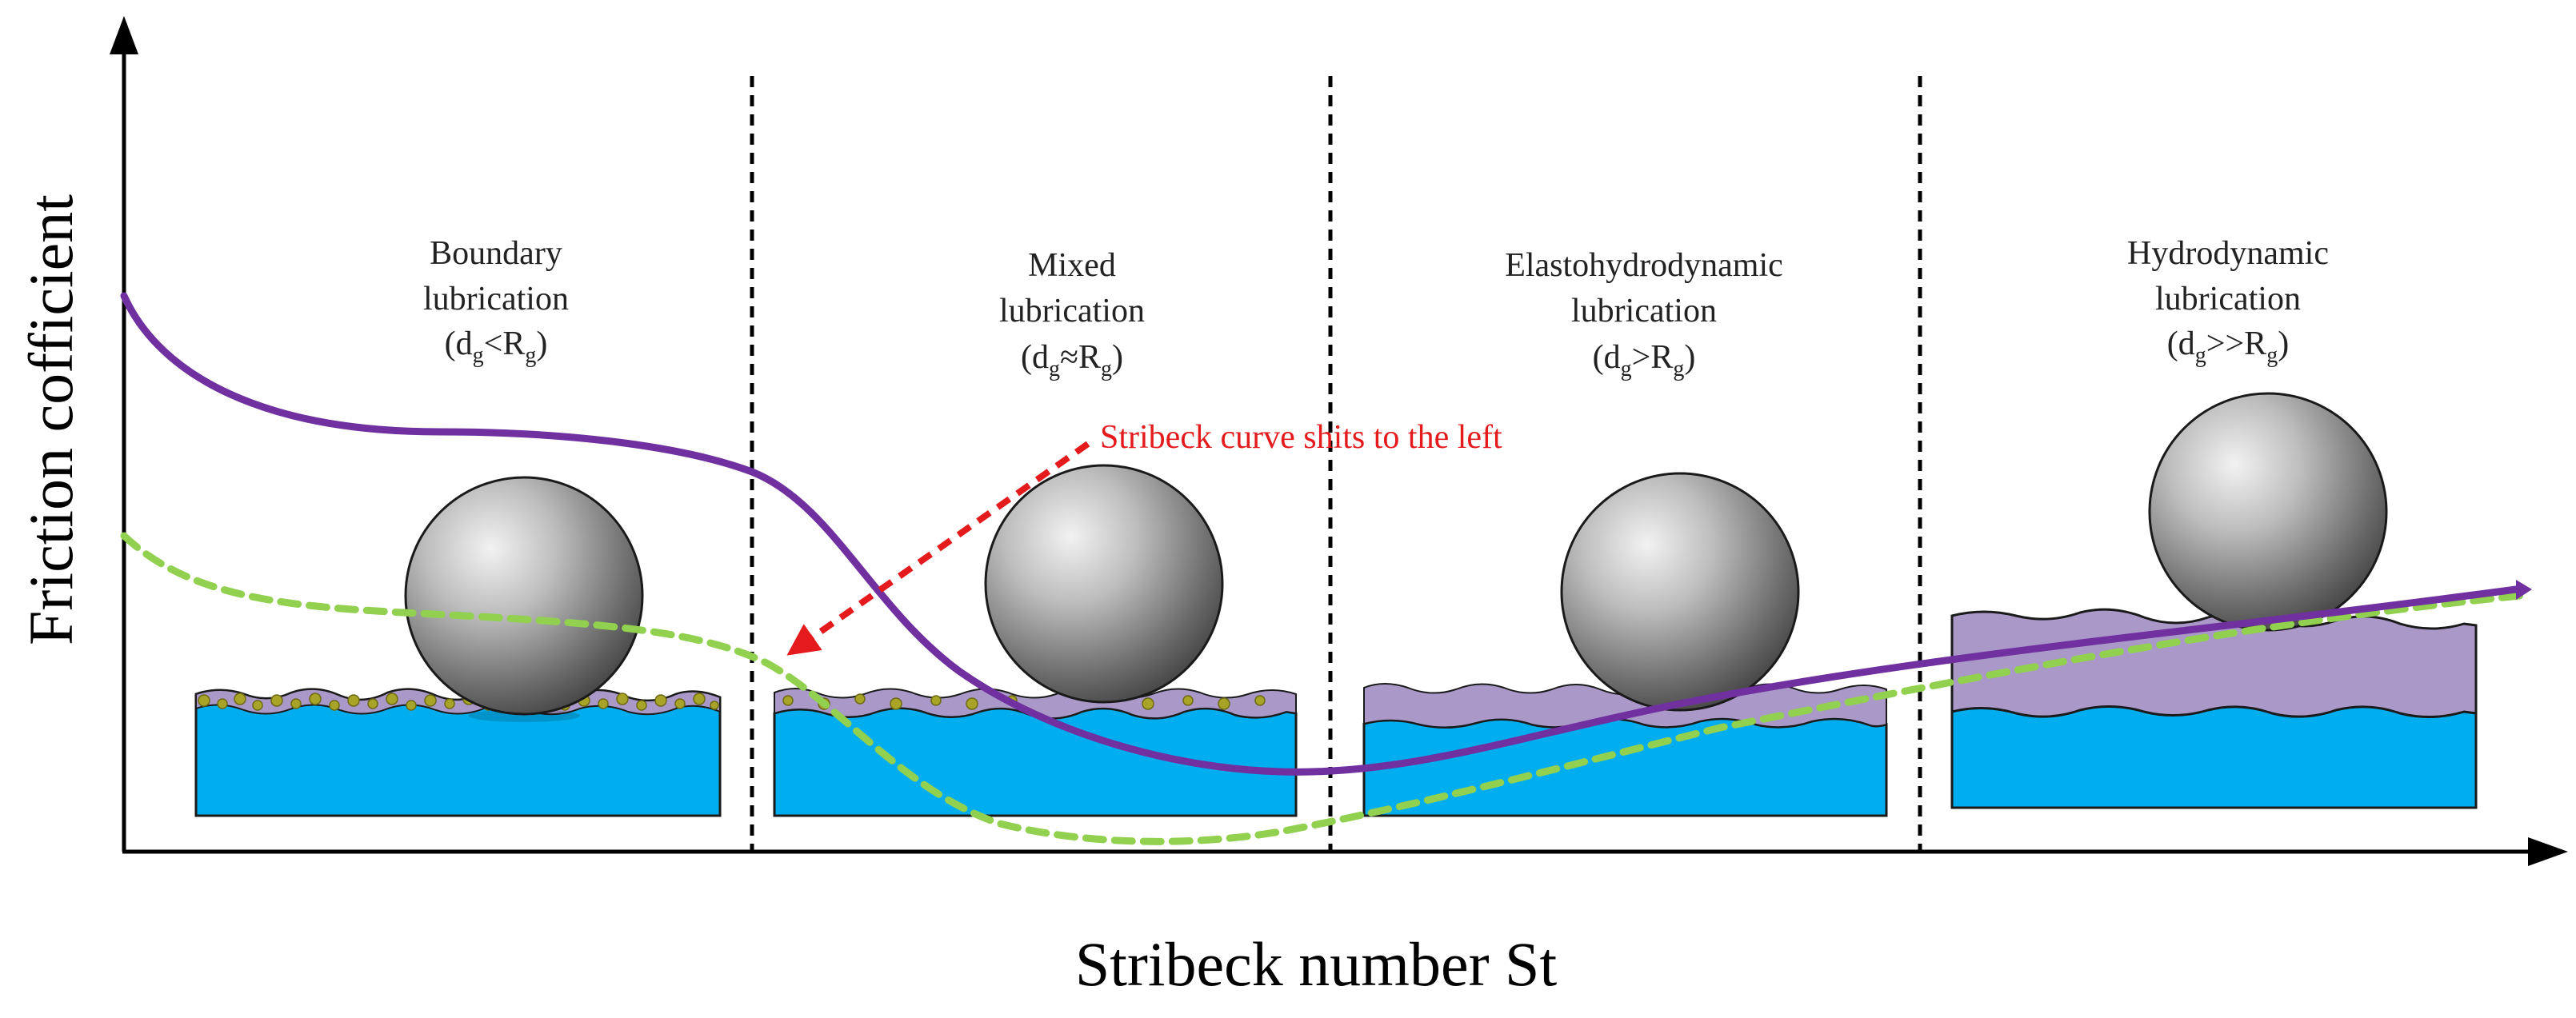 The height and width of the screenshot is (1018, 2576). I want to click on region-label-line: Hydrodynamic, so click(2228, 253).